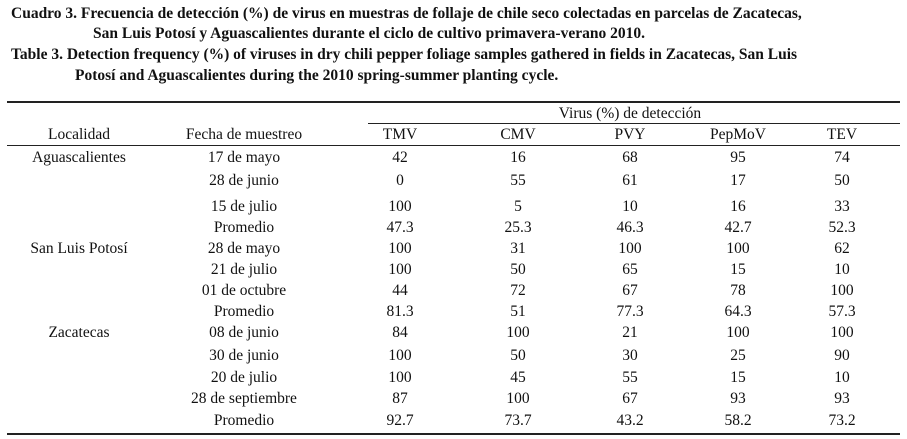 The image size is (907, 439). Describe the element at coordinates (738, 311) in the screenshot. I see `pepmov-value: 64.3` at that location.